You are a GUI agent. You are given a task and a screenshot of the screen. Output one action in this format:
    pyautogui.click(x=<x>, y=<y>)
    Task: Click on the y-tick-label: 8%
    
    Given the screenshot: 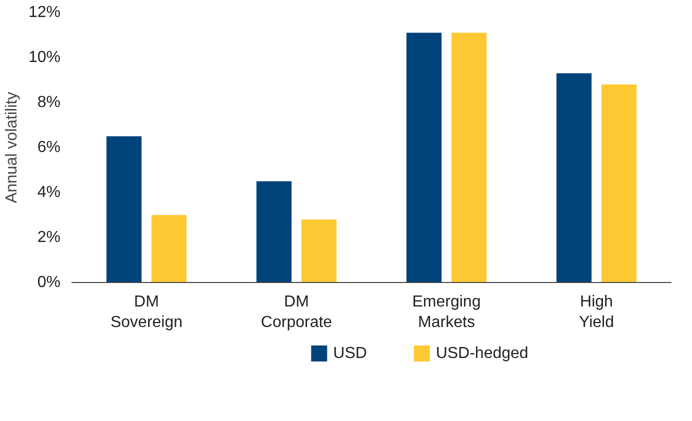 What is the action you would take?
    pyautogui.click(x=48, y=102)
    